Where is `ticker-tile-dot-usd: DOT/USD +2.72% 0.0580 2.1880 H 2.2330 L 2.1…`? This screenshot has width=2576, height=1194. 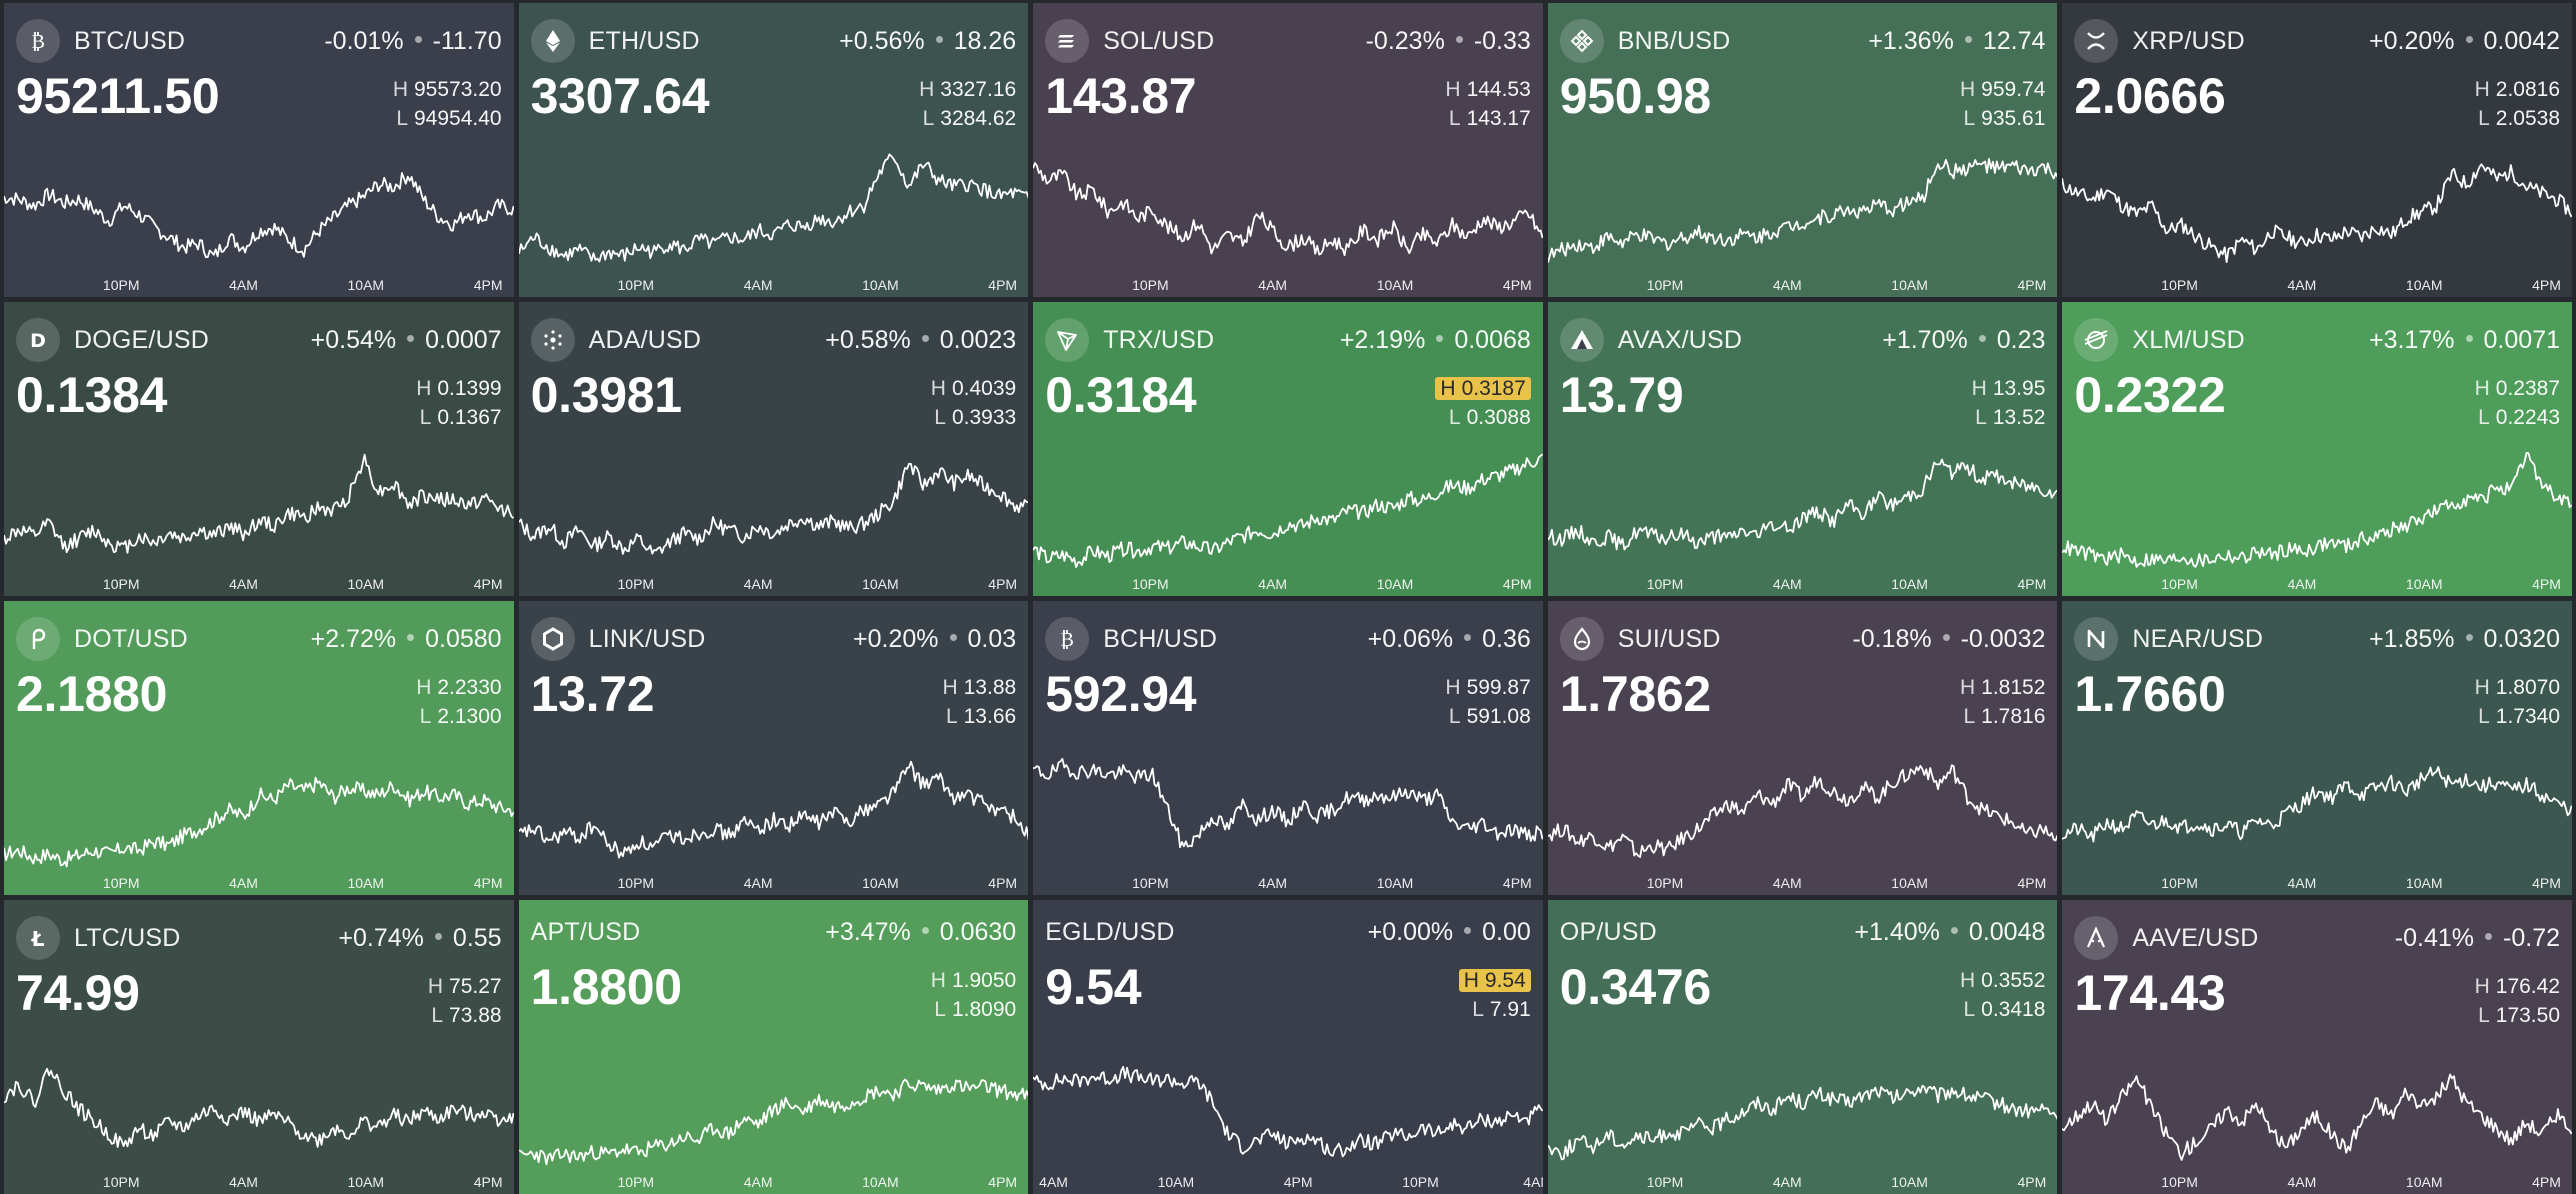
ticker-tile-dot-usd: DOT/USD +2.72% 0.0580 2.1880 H 2.2330 L 2.1… is located at coordinates (259, 748).